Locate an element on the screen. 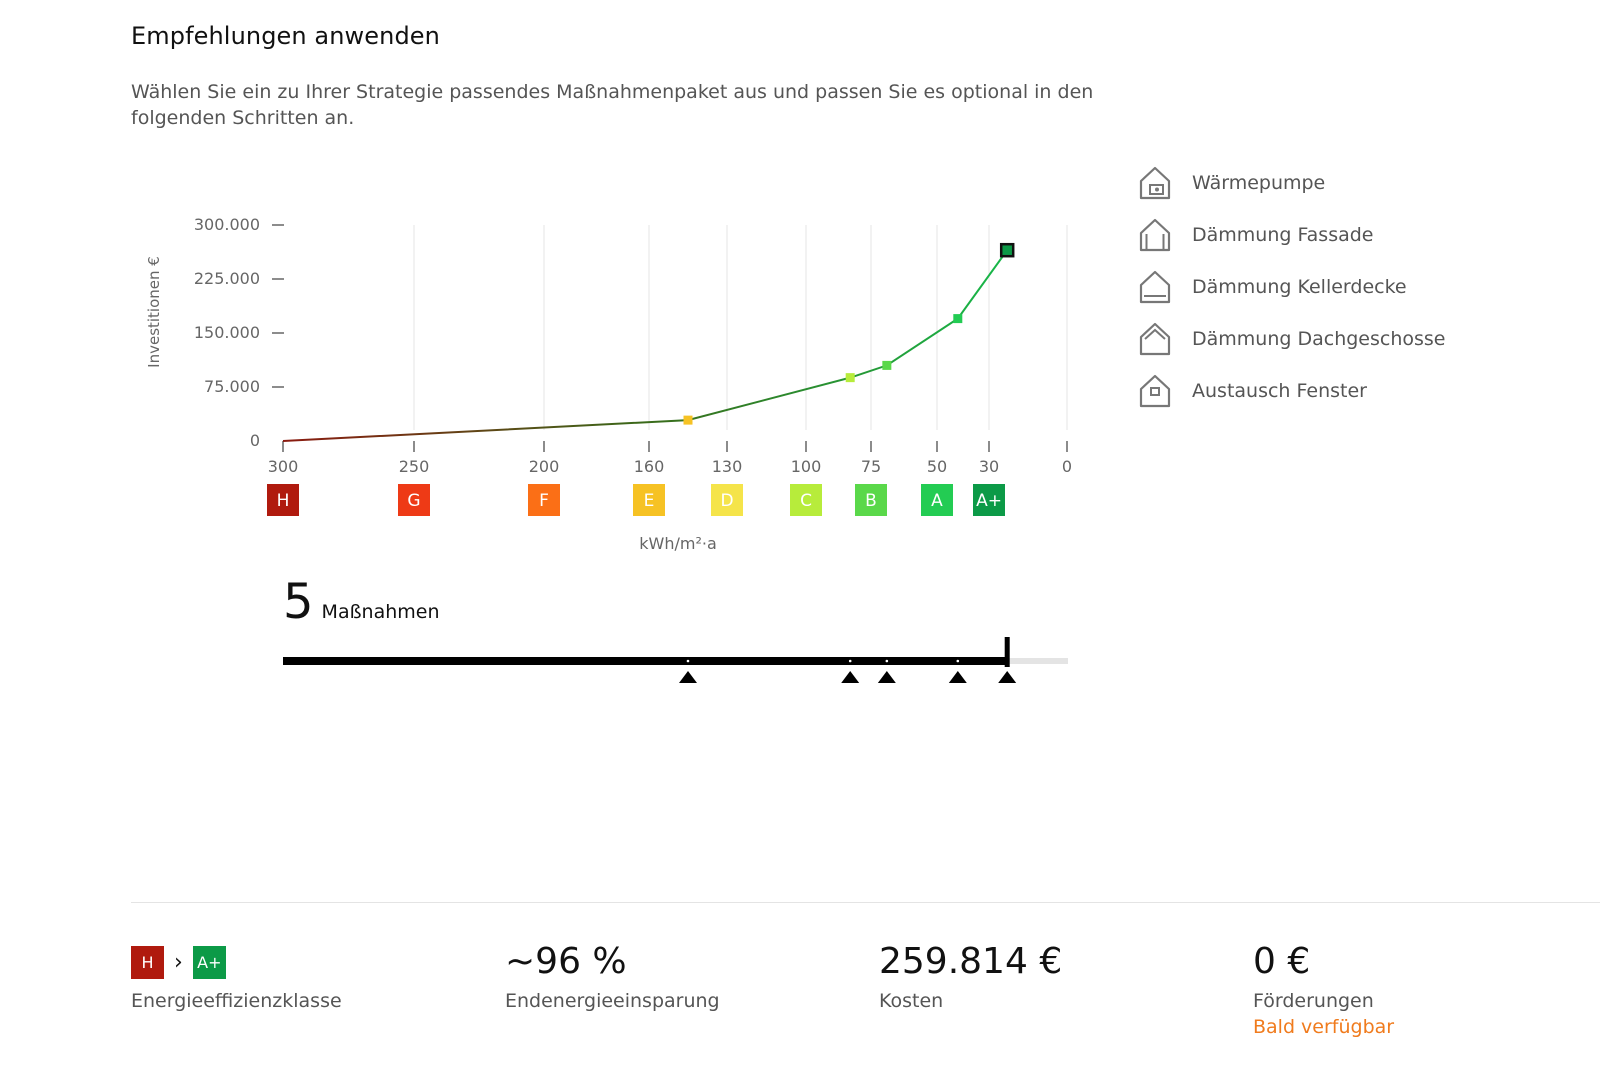 This screenshot has width=1600, height=1067. kpi-label: Kosten is located at coordinates (911, 1001).